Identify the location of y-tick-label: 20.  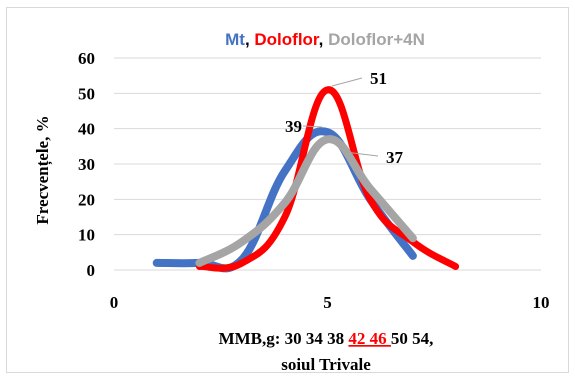
(86, 199).